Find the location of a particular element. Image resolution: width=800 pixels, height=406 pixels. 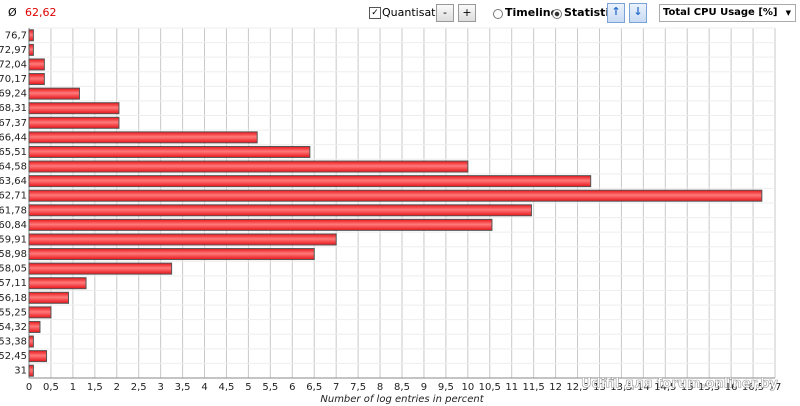

dropdown-arrow: ▼ is located at coordinates (788, 13).